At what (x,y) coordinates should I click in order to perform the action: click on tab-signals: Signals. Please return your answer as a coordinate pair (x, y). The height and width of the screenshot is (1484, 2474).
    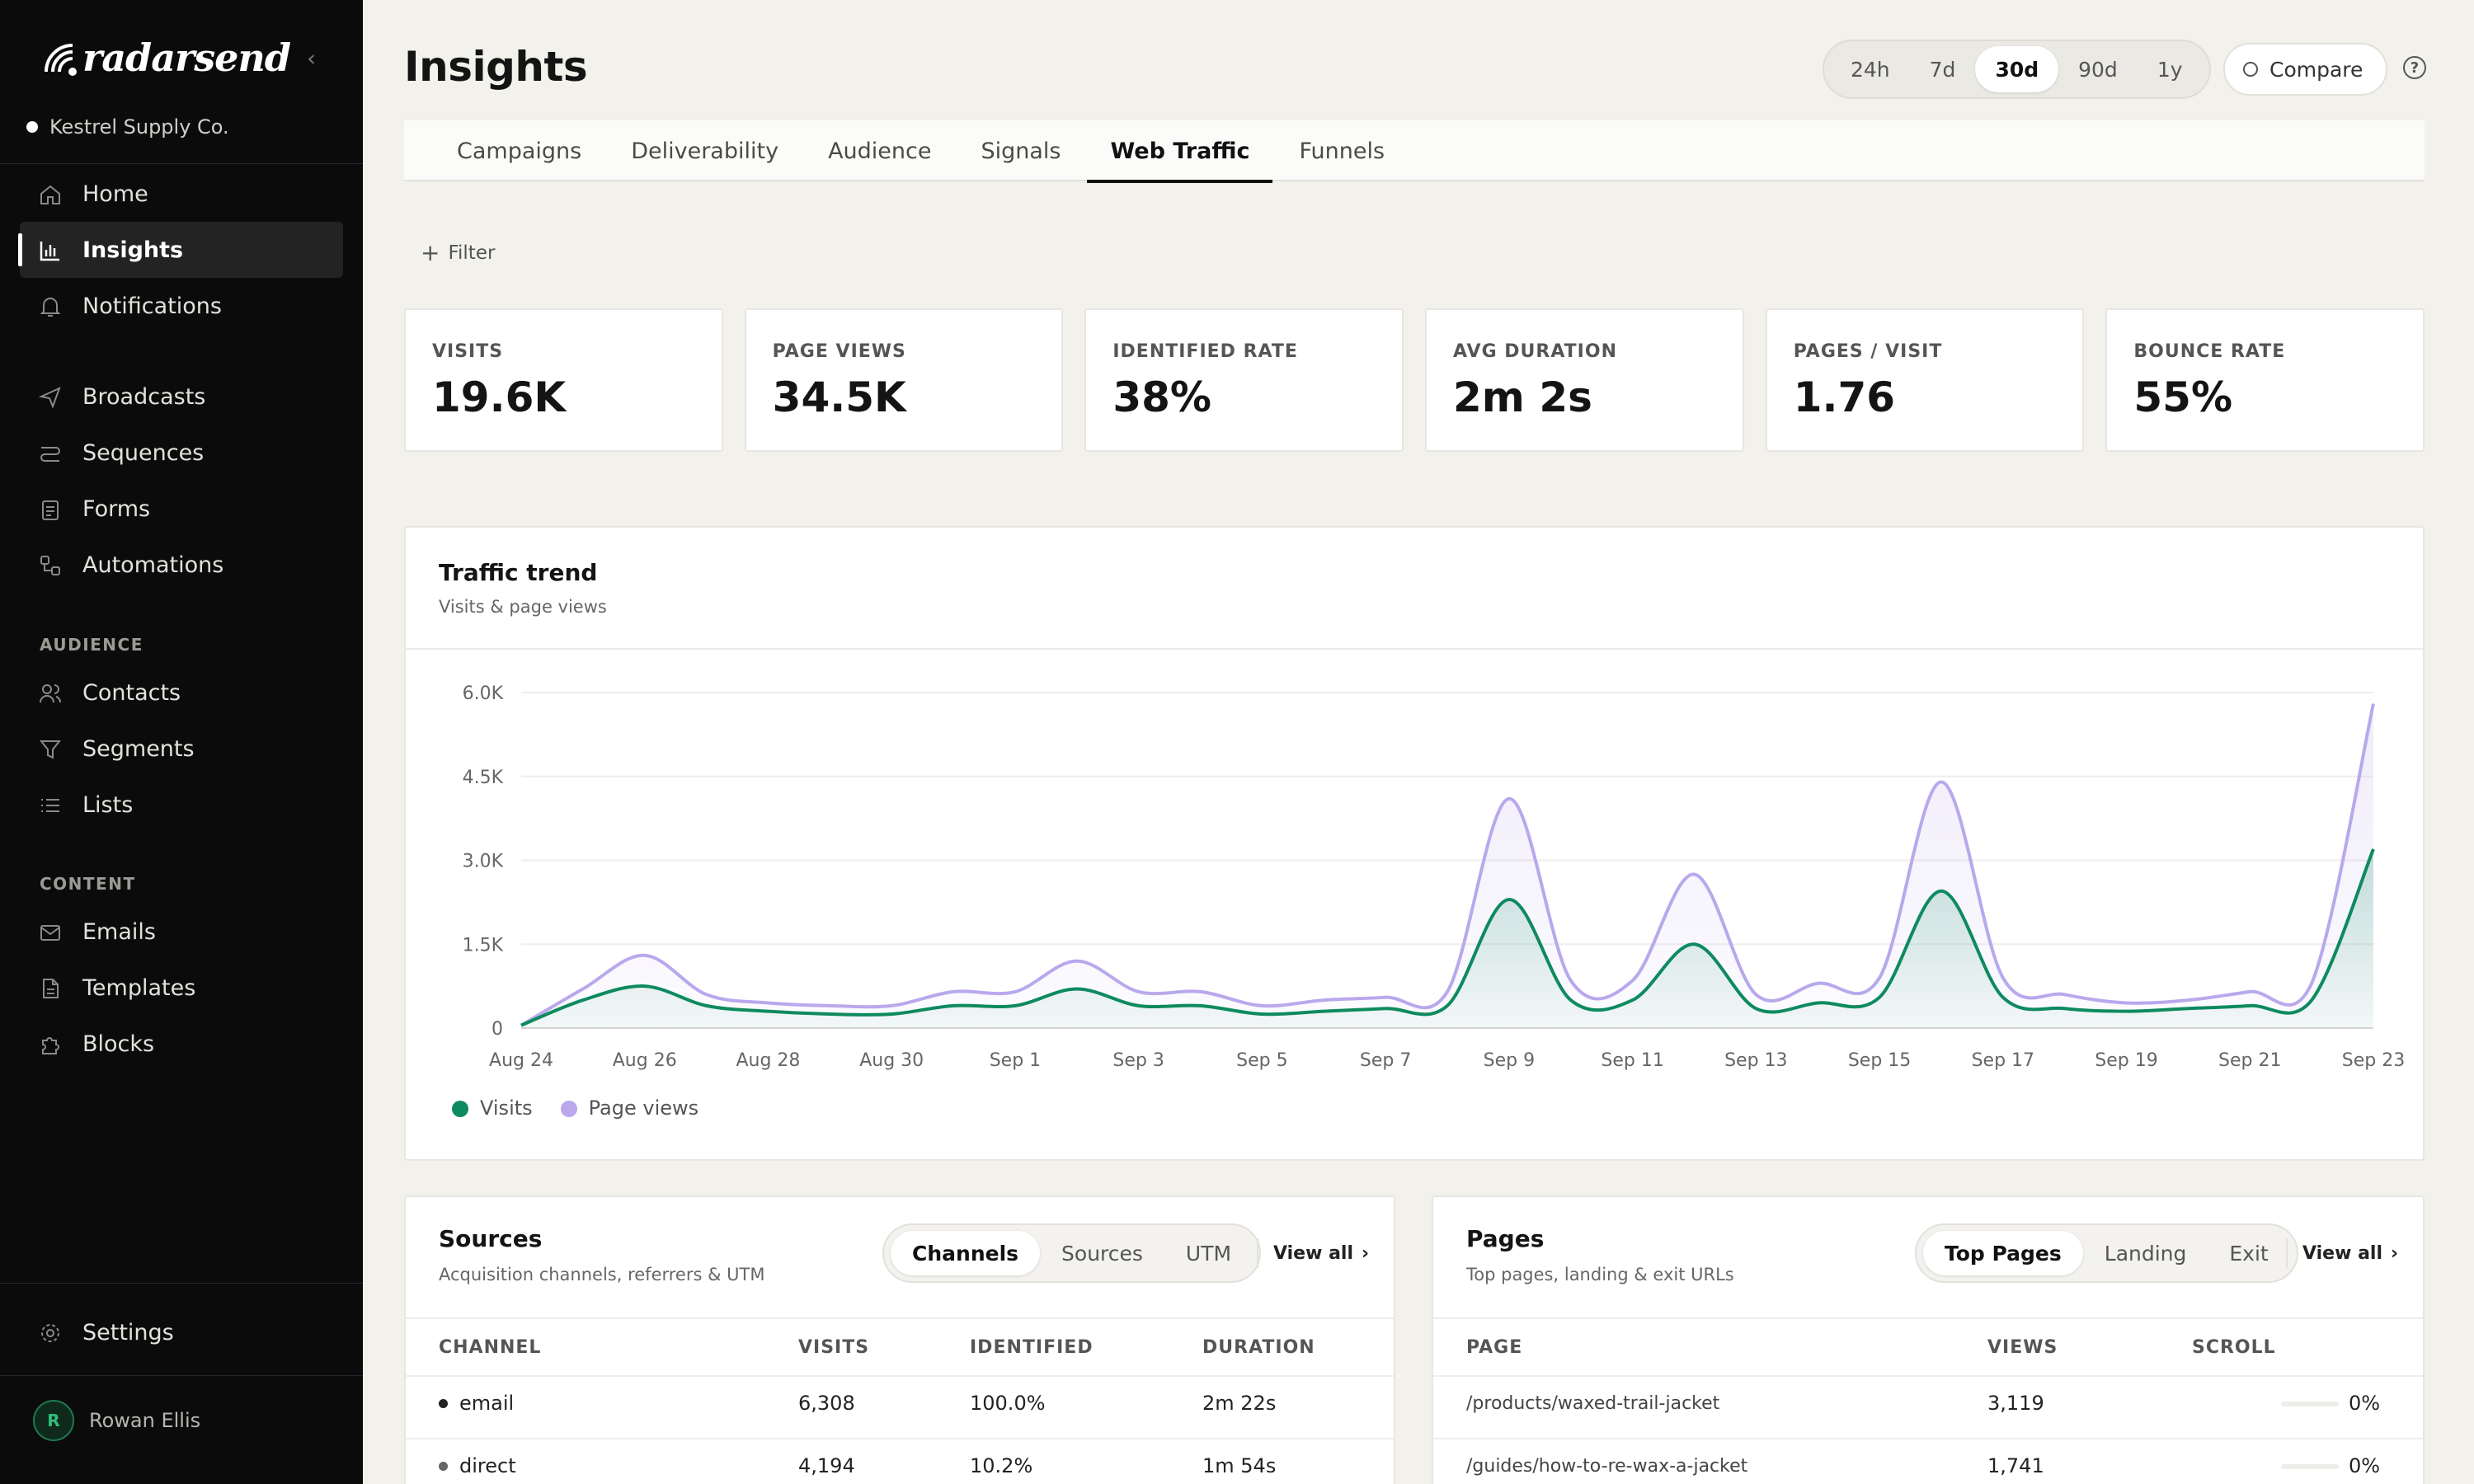
    Looking at the image, I should click on (1021, 151).